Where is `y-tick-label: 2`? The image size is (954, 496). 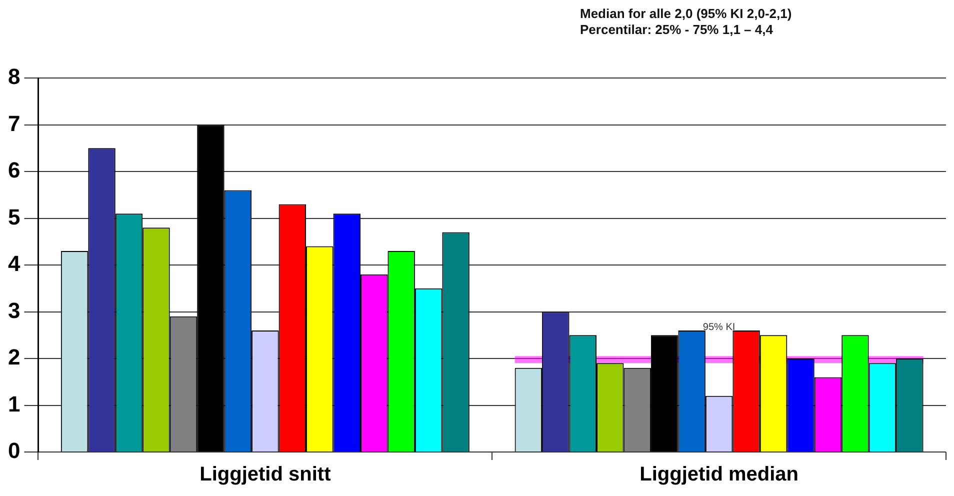 y-tick-label: 2 is located at coordinates (14, 357).